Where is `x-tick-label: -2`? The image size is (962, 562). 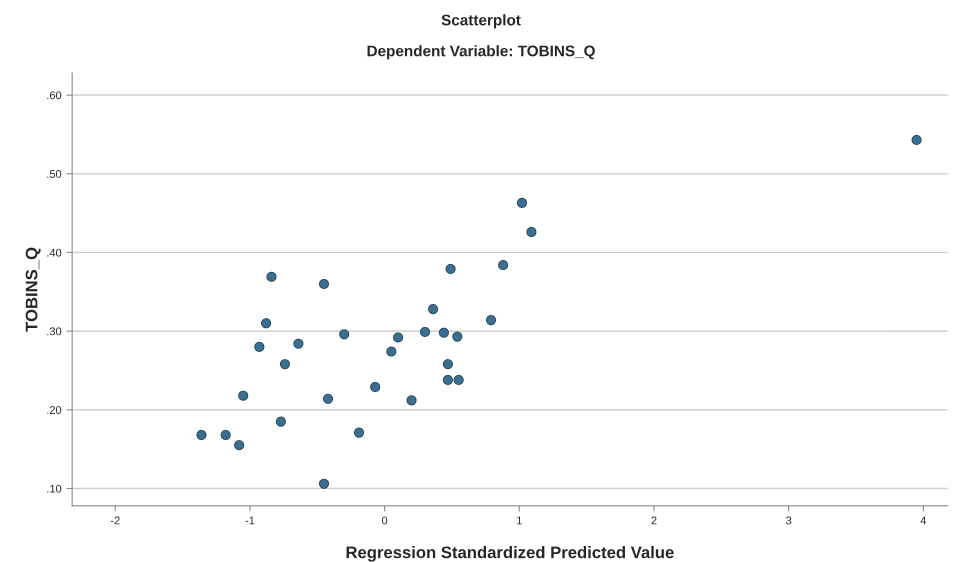 x-tick-label: -2 is located at coordinates (115, 520).